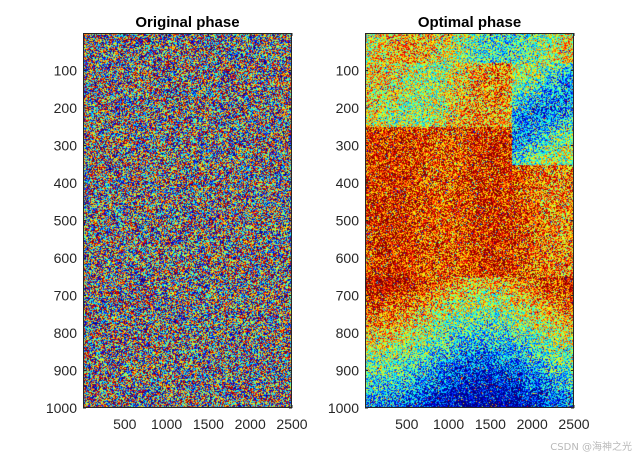 Image resolution: width=640 pixels, height=459 pixels. I want to click on subplot-title: Original phase, so click(187, 22).